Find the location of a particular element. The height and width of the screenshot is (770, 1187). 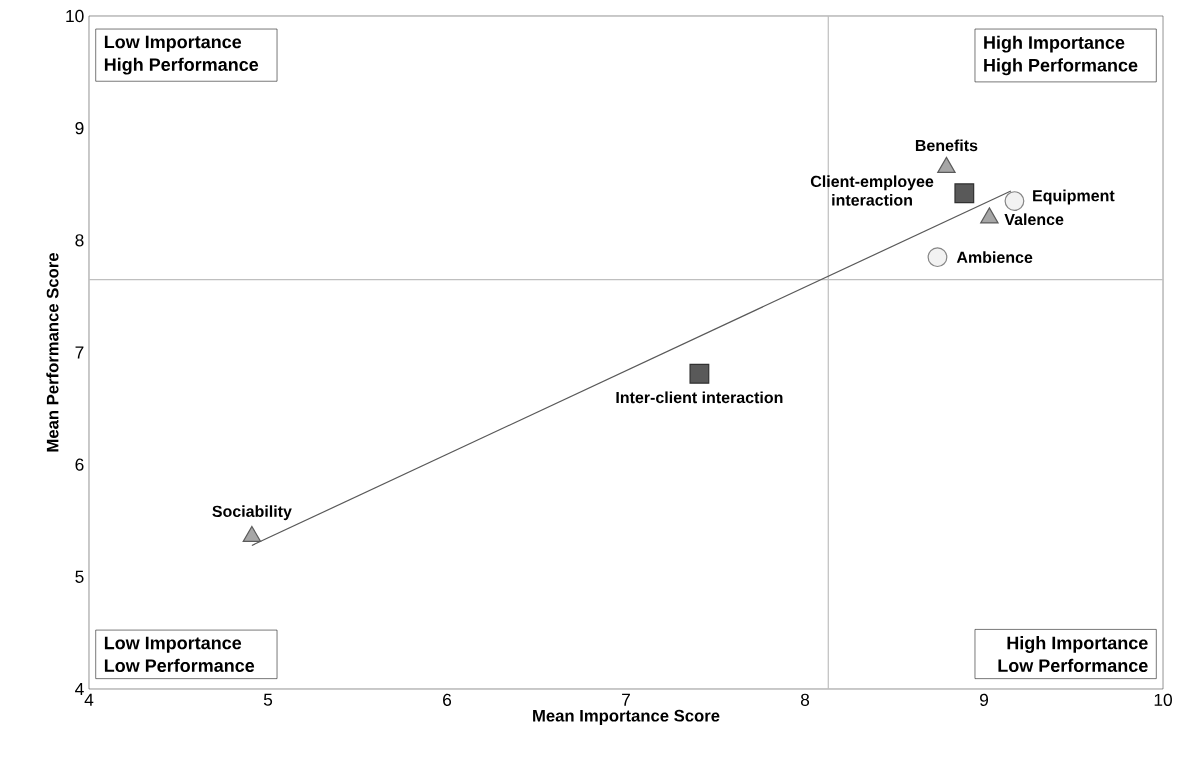

x-tick-label: 8 is located at coordinates (805, 699).